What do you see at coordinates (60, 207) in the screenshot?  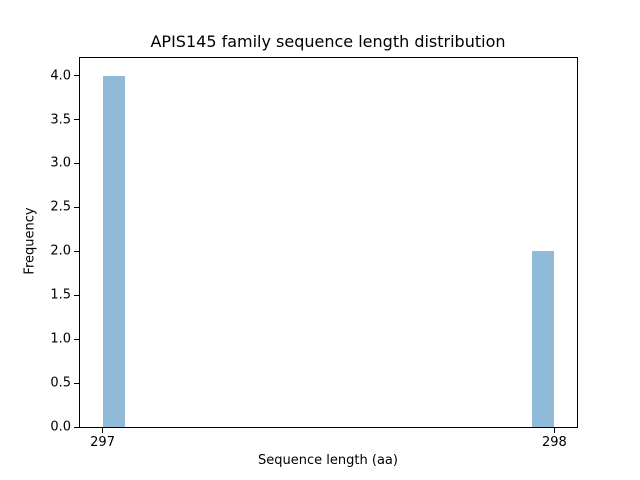 I see `y-tick-label: 2.5` at bounding box center [60, 207].